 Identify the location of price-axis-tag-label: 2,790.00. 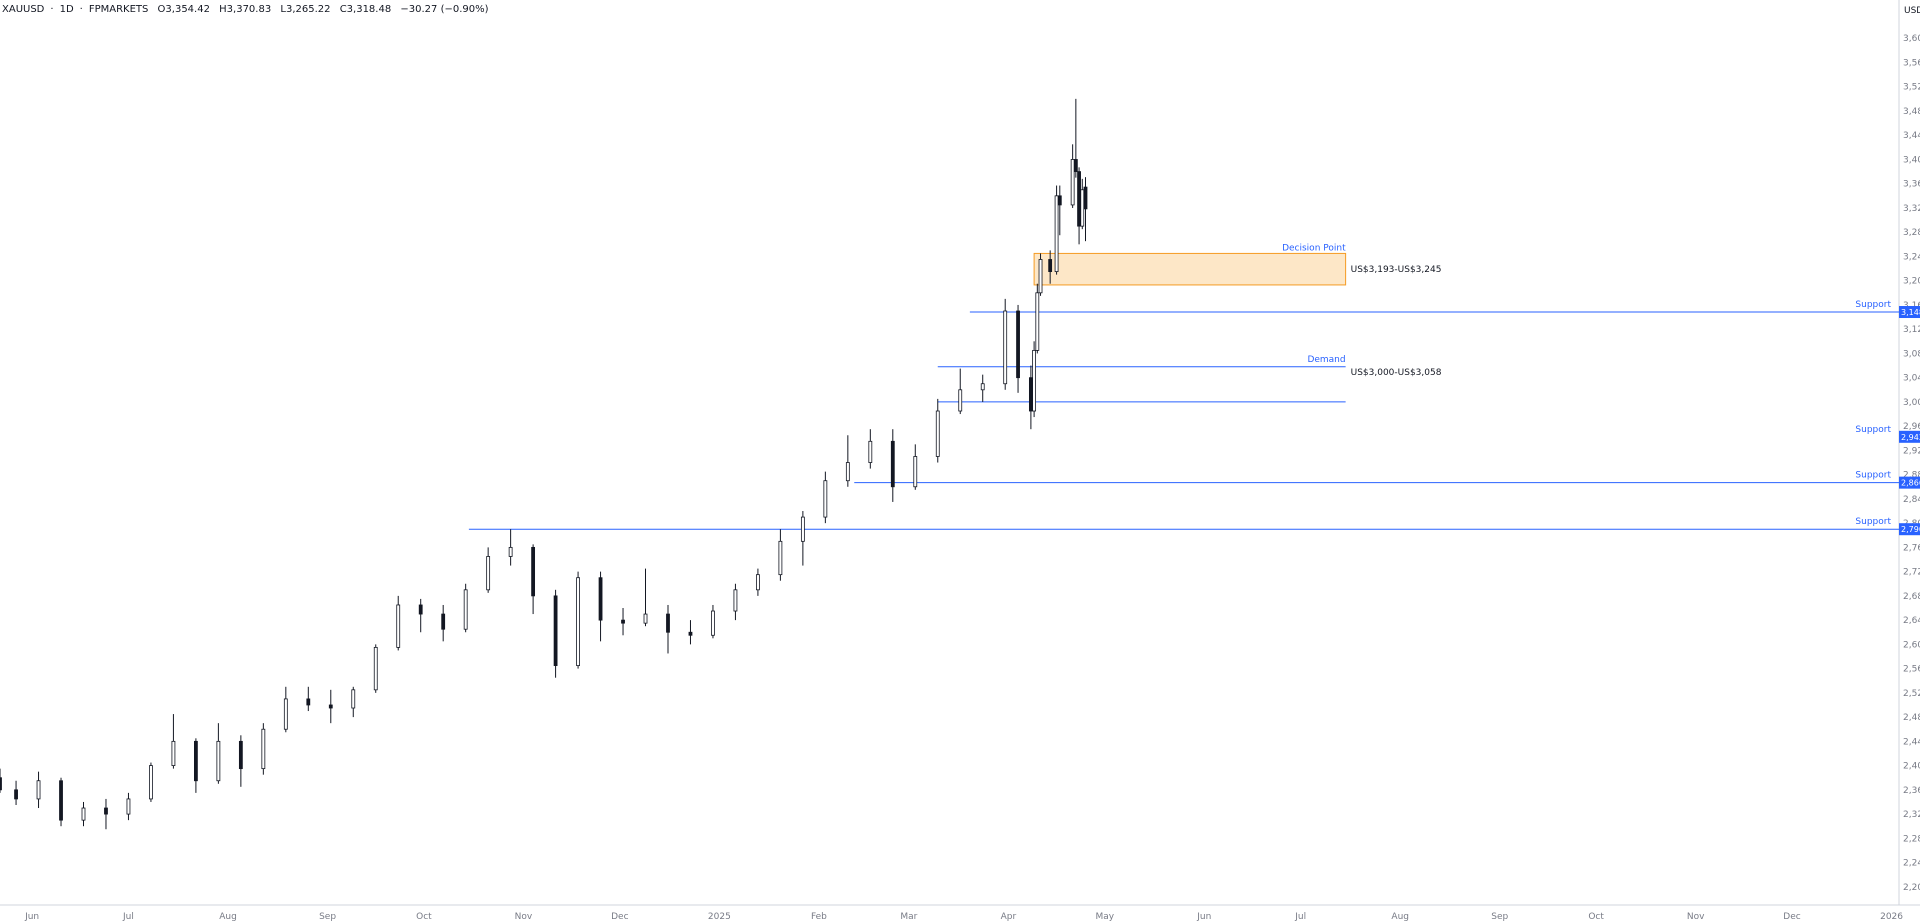
(1910, 529).